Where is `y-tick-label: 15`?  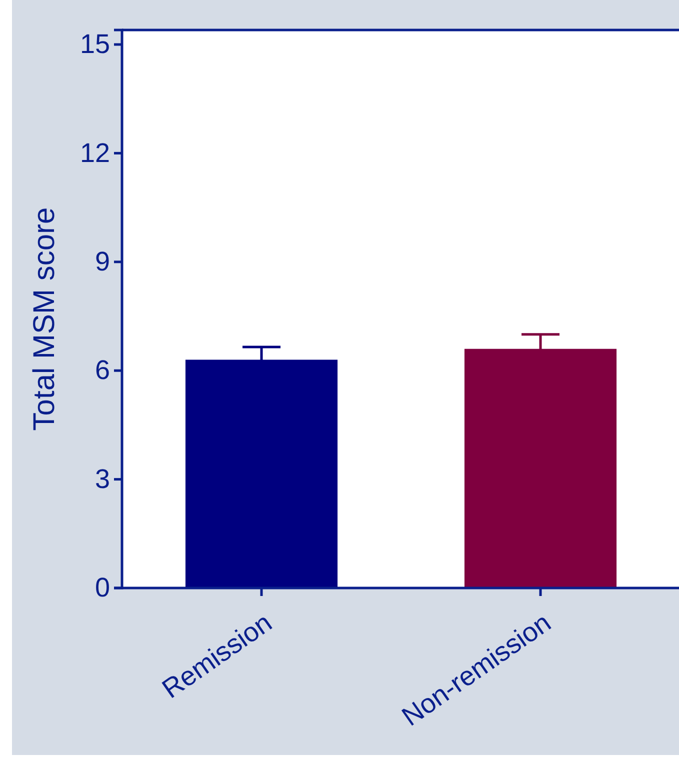 y-tick-label: 15 is located at coordinates (95, 44).